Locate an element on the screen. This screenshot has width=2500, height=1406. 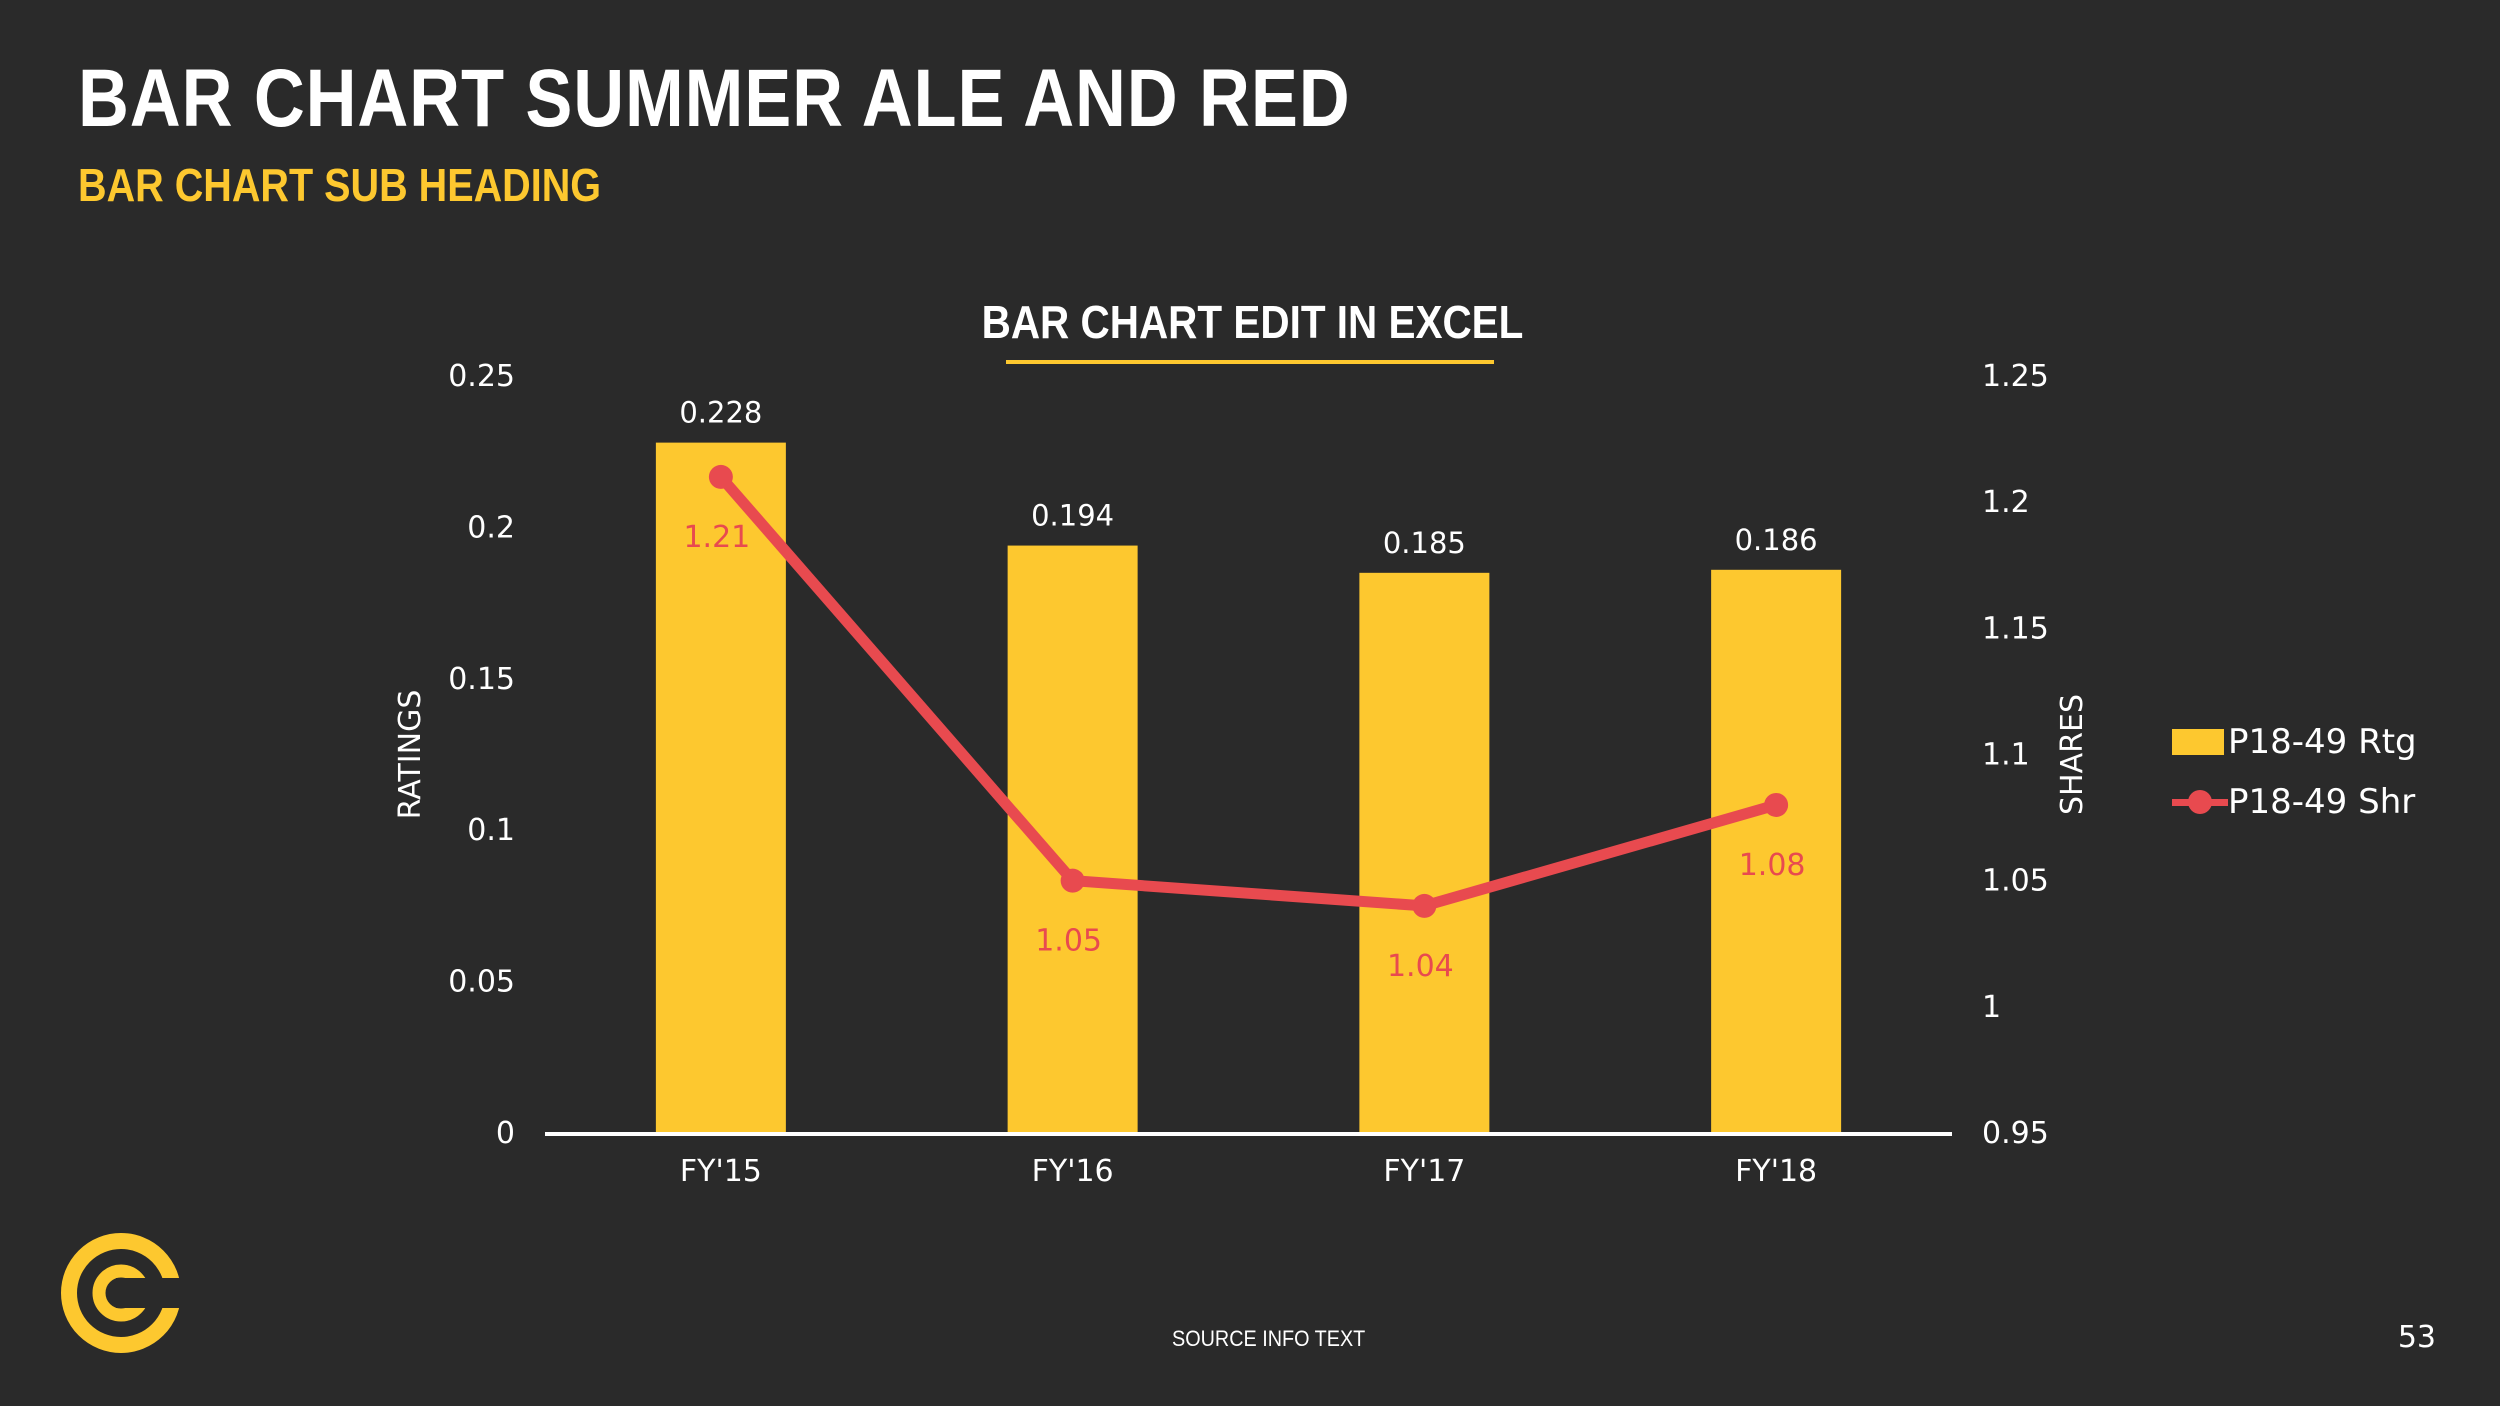
bar-data-label: 0.194 is located at coordinates (1072, 516).